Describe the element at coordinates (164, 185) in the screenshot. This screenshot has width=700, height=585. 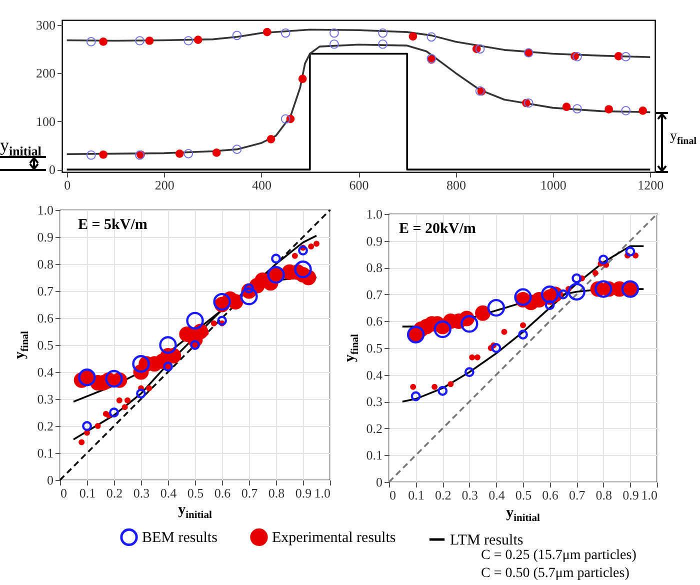
I see `x-tick-label: 200` at that location.